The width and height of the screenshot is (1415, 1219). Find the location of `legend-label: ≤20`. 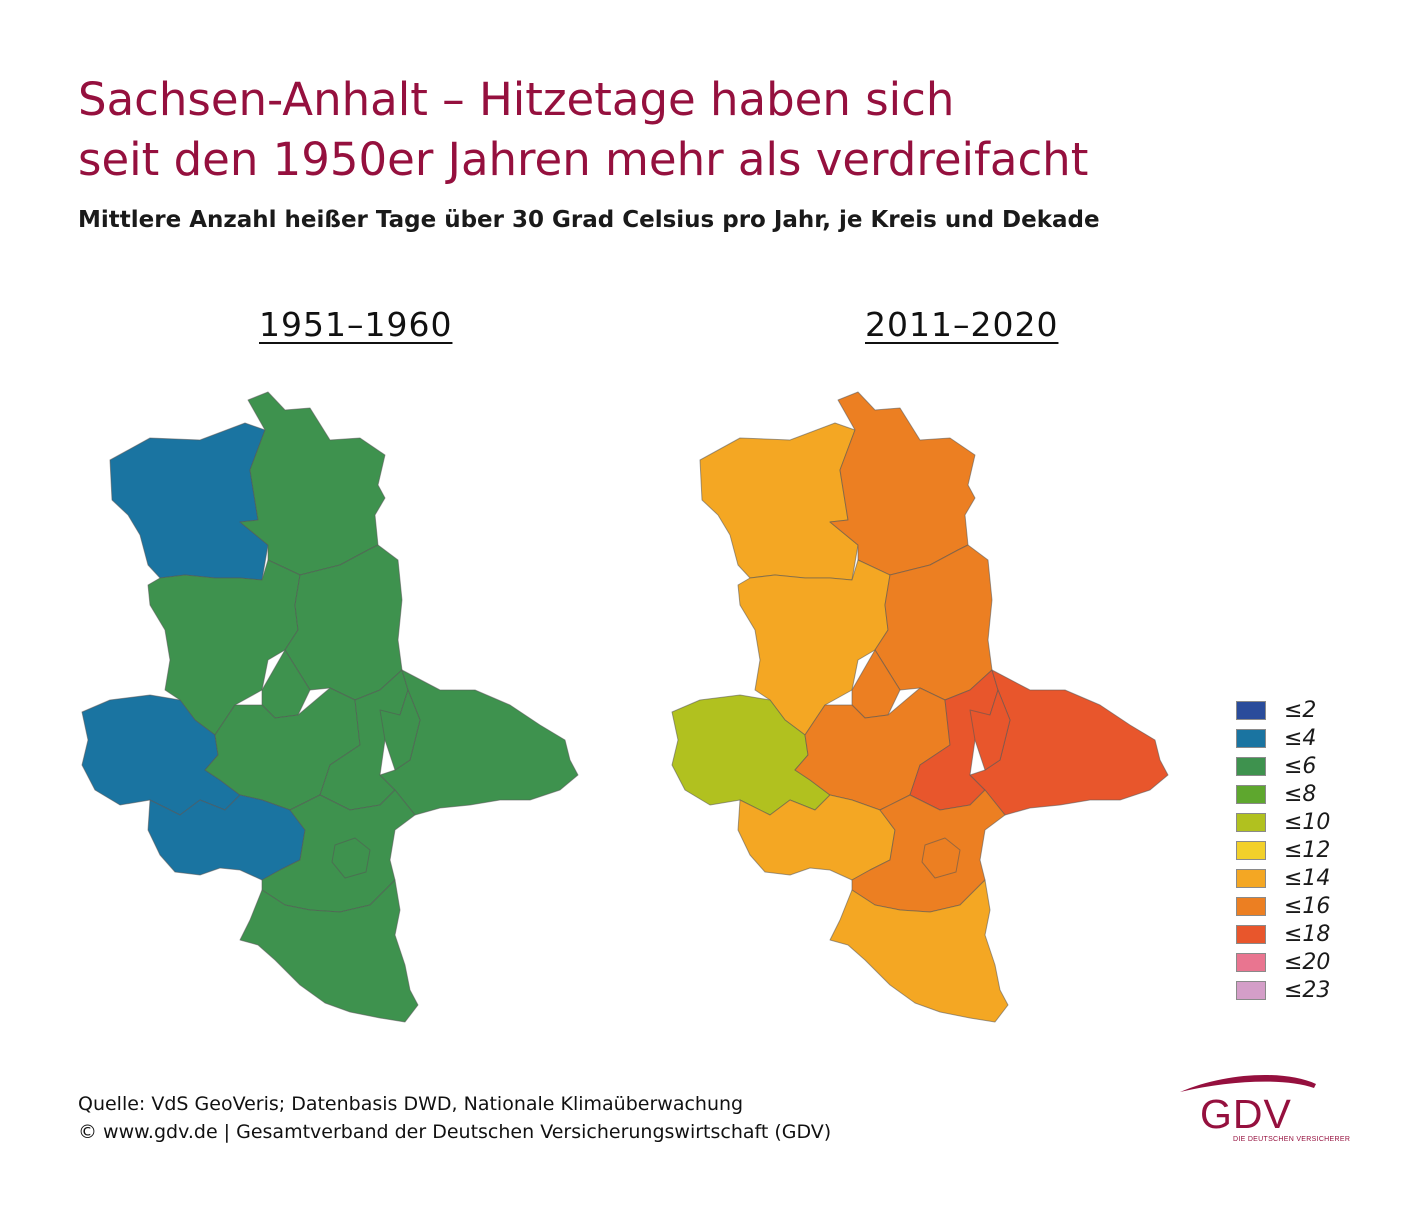

legend-label: ≤20 is located at coordinates (1307, 962).